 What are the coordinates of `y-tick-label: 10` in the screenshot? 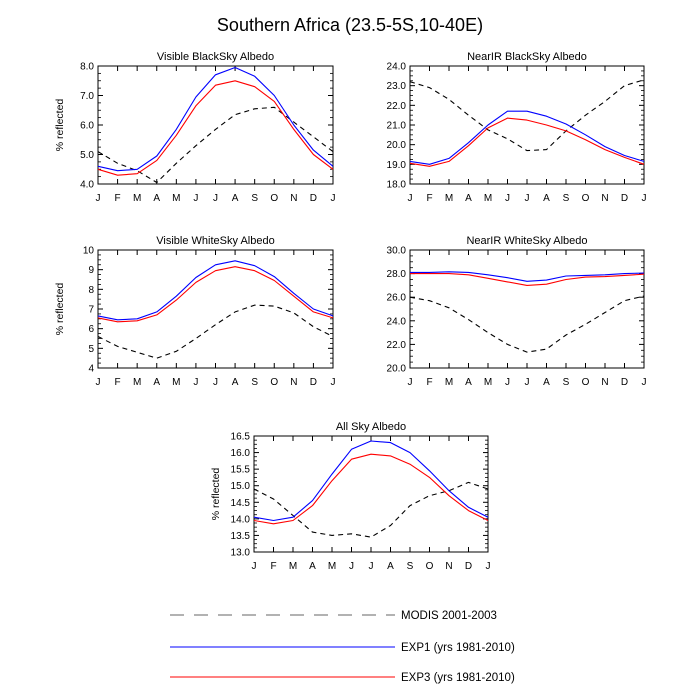 It's located at (89, 251).